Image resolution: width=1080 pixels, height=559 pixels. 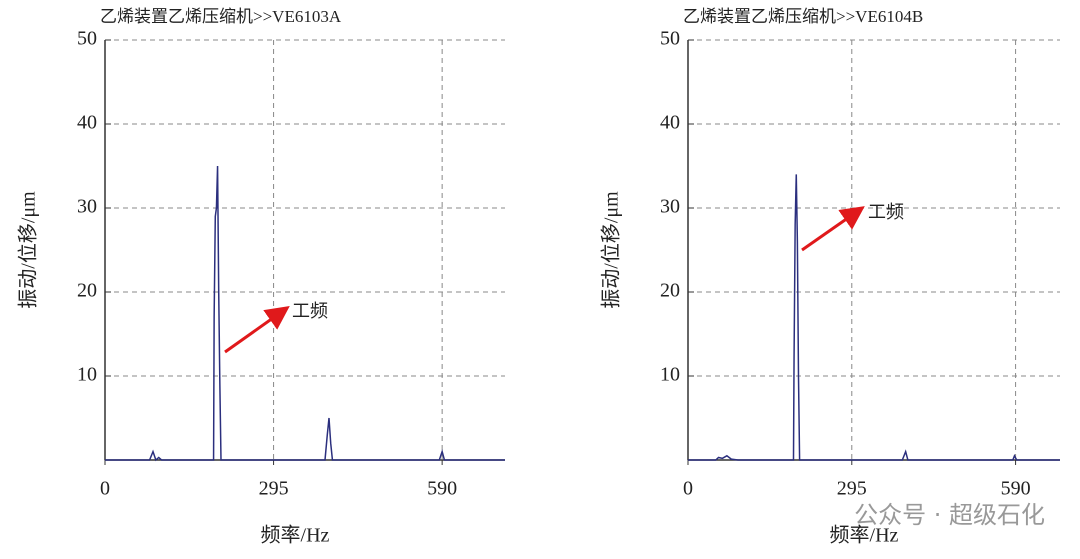 What do you see at coordinates (221, 16) in the screenshot?
I see `chart-title: 乙烯装置乙烯压缩机>>VE6103A` at bounding box center [221, 16].